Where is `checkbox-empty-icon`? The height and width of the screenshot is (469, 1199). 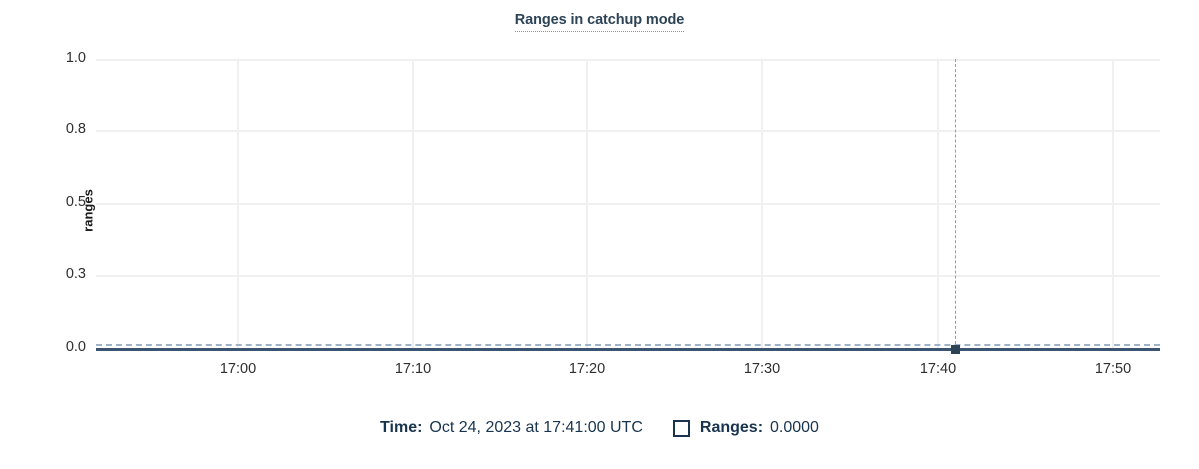 checkbox-empty-icon is located at coordinates (681, 428).